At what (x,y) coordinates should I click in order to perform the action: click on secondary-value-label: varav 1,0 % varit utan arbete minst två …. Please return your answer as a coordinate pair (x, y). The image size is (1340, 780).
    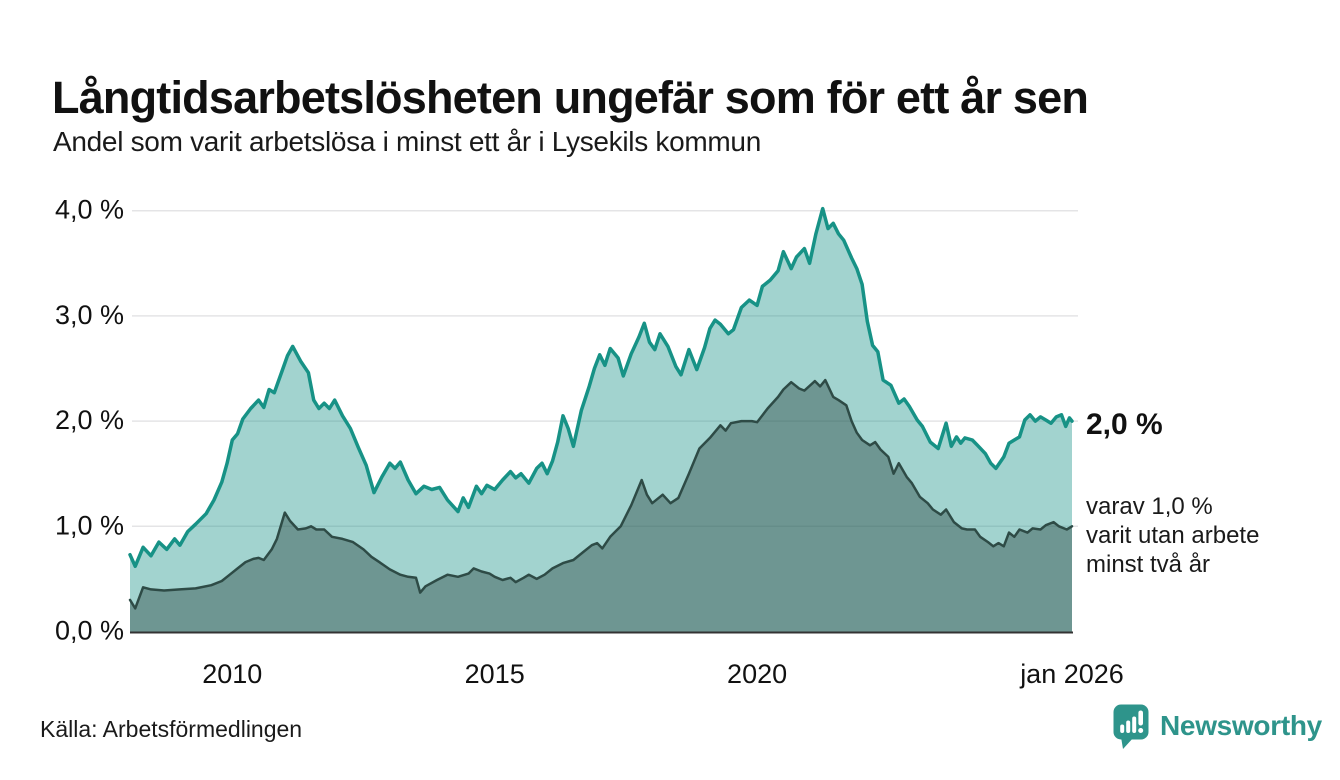
    Looking at the image, I should click on (1173, 535).